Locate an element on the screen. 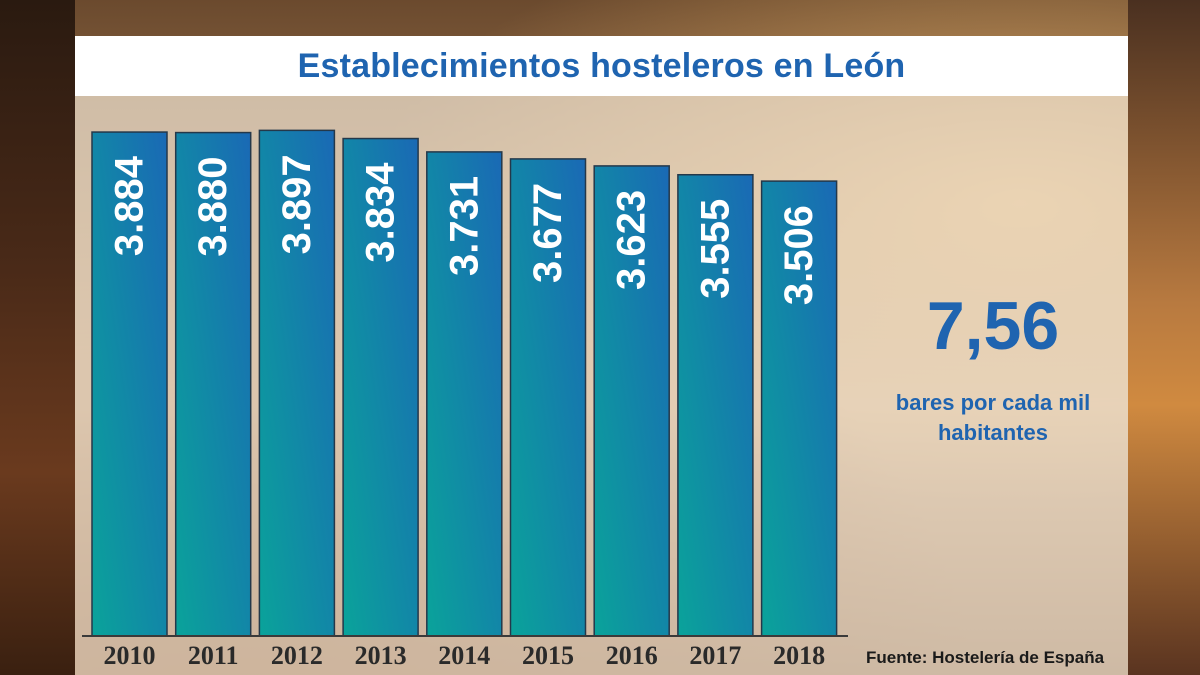 The height and width of the screenshot is (675, 1200). bar-2015 is located at coordinates (548, 397).